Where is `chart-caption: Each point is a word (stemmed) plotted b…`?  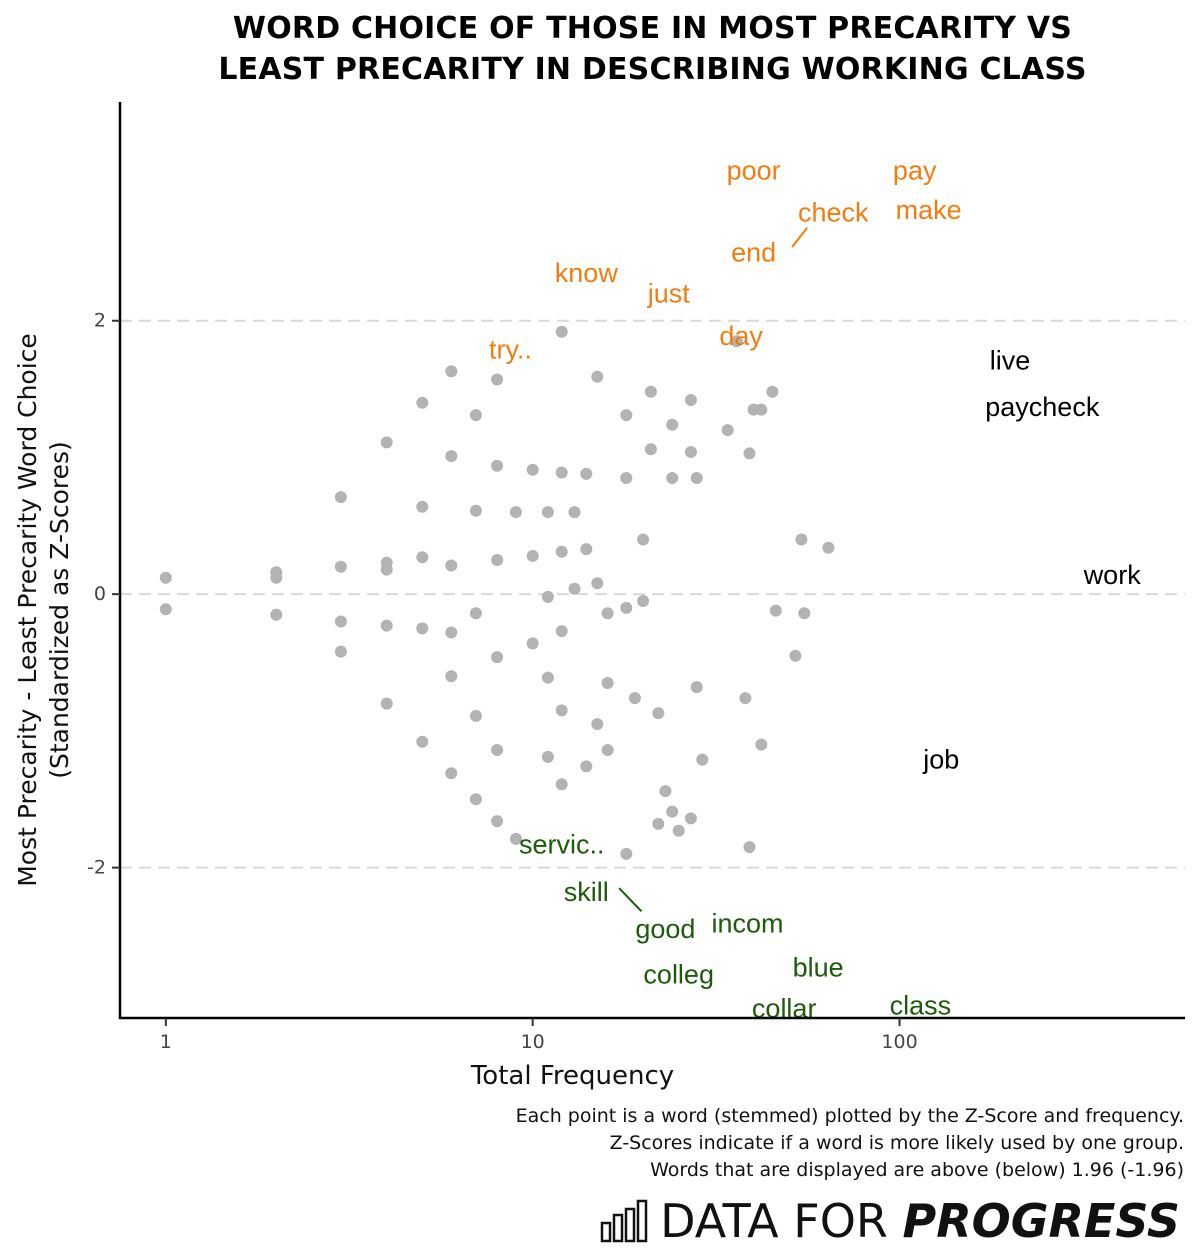
chart-caption: Each point is a word (stemmed) plotted b… is located at coordinates (850, 1143).